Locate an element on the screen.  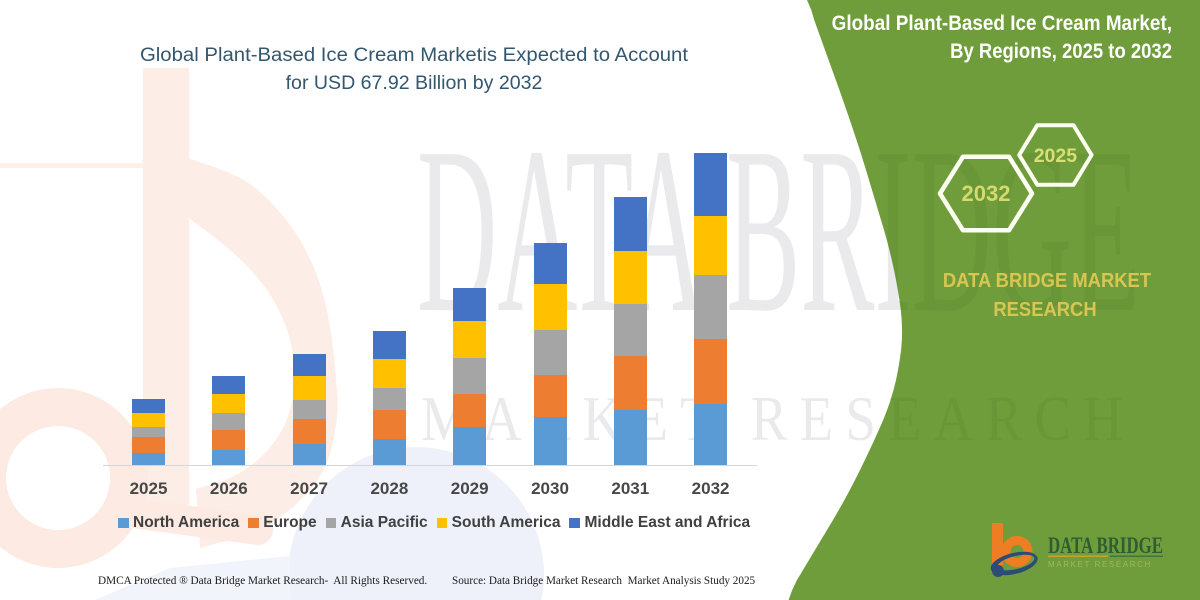
svg-text: 2032 is located at coordinates (986, 193).